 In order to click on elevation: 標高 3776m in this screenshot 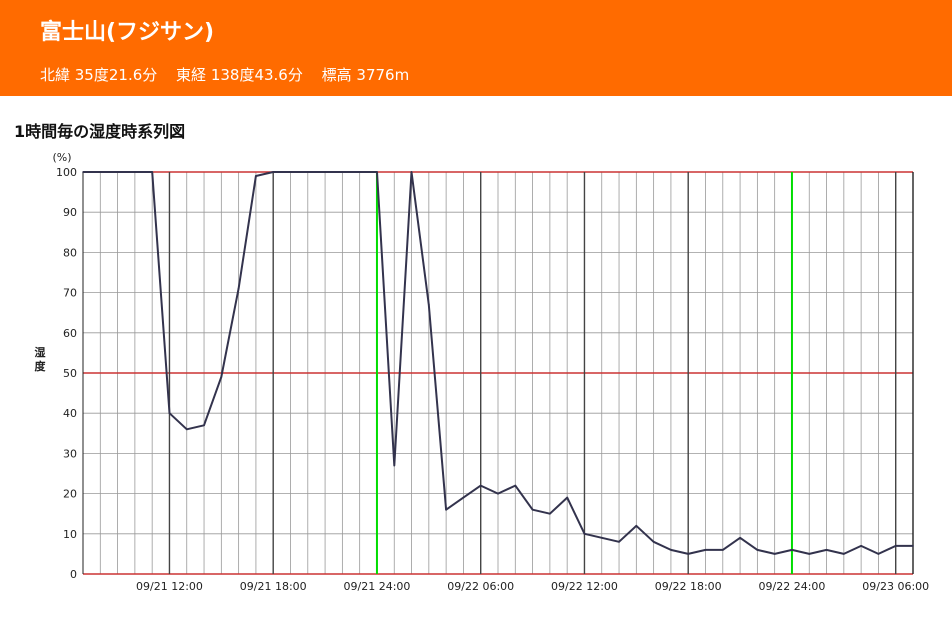, I will do `click(365, 75)`.